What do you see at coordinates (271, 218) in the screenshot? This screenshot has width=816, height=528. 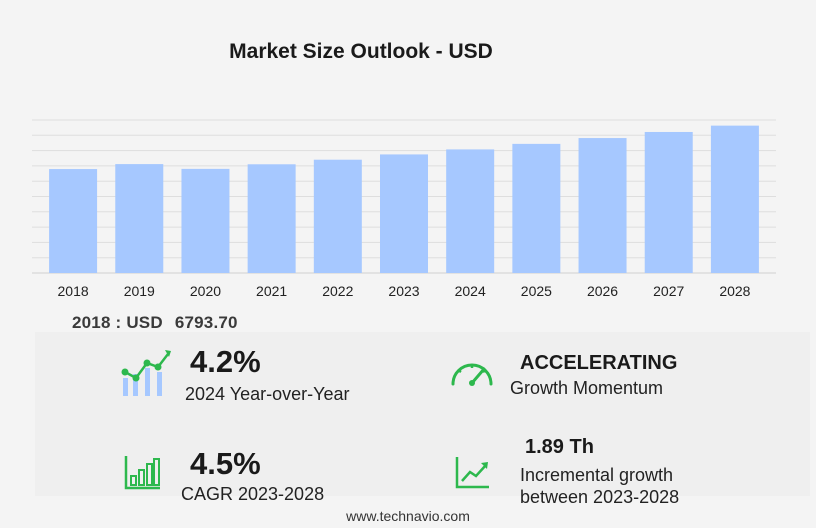 I see `bar-2021` at bounding box center [271, 218].